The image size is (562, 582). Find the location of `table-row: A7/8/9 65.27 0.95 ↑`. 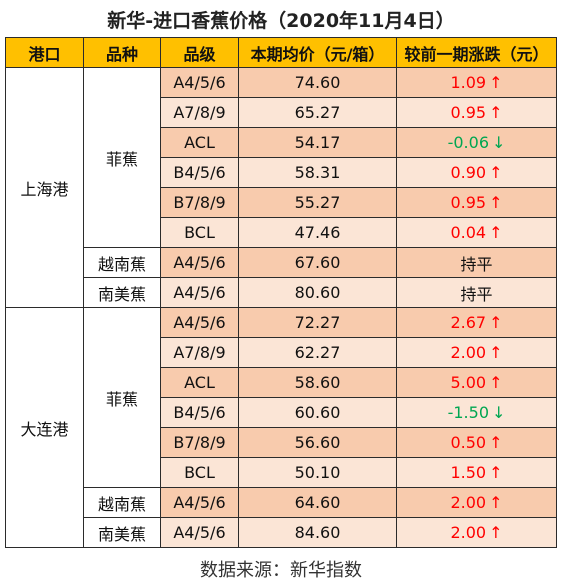

table-row: A7/8/9 65.27 0.95 ↑ is located at coordinates (281, 112).